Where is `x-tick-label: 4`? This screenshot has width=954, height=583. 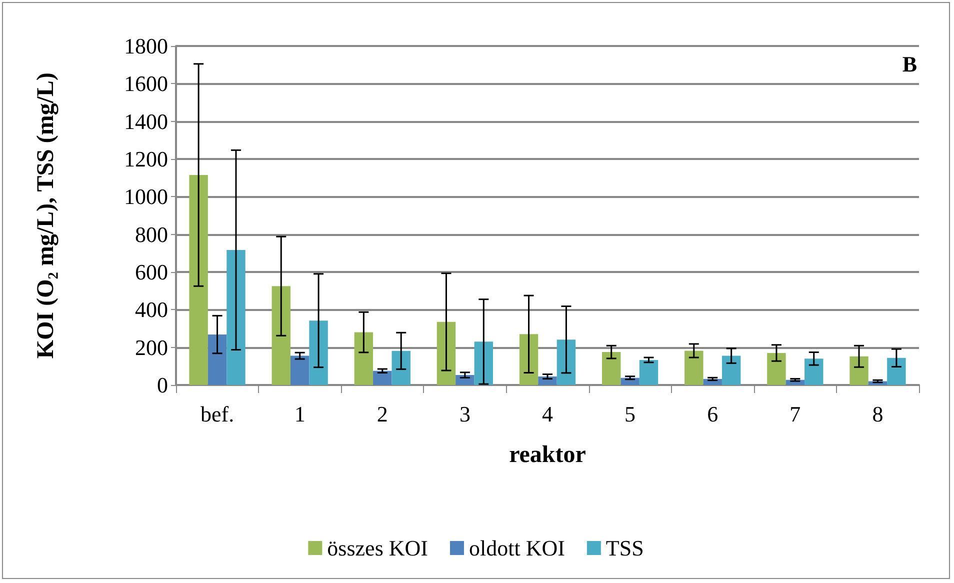 x-tick-label: 4 is located at coordinates (547, 414).